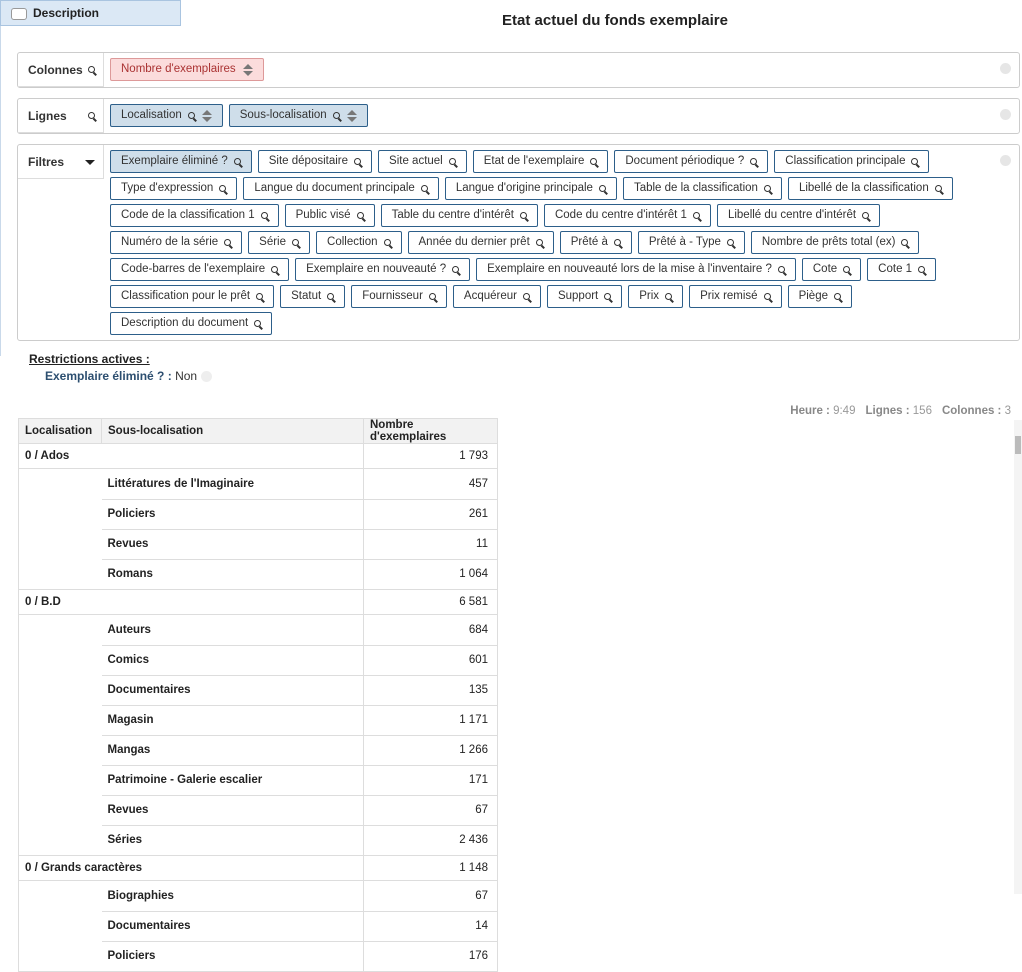 The height and width of the screenshot is (972, 1022). I want to click on chip: Code de la classification 1, so click(194, 215).